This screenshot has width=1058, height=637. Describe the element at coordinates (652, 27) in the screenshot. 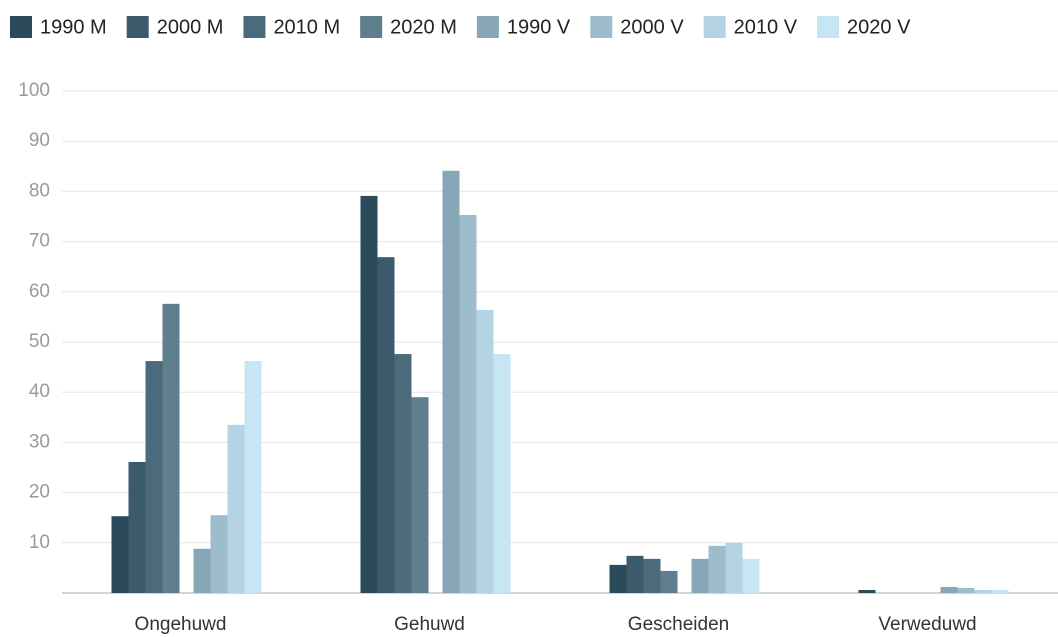

I see `legend-label: 2000 V` at that location.